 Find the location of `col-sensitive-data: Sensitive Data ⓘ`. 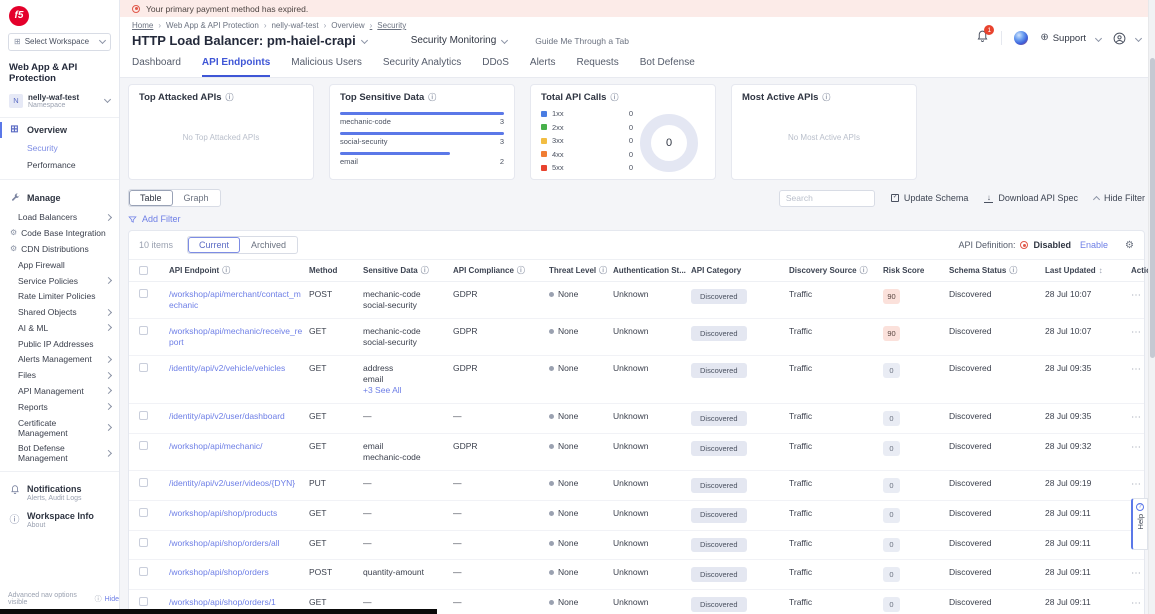

col-sensitive-data: Sensitive Data ⓘ is located at coordinates (396, 270).